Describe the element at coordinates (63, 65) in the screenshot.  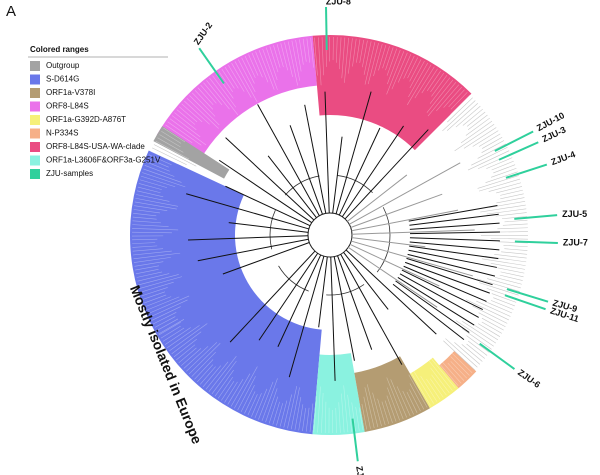
I see `legend-label: Outgroup` at that location.